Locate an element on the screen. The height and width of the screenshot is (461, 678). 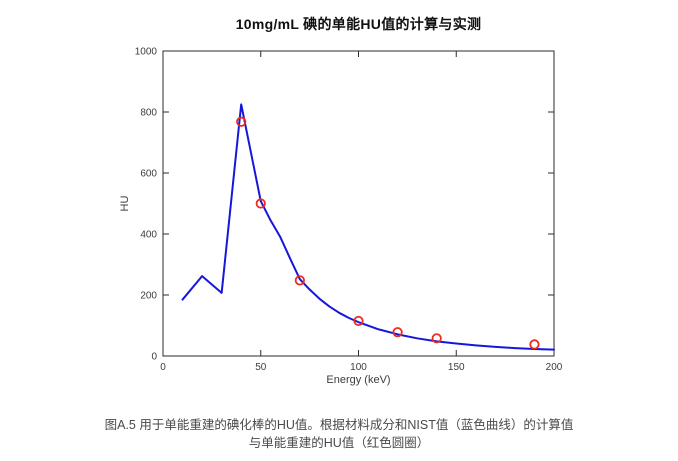
x-axis-label: Energy (keV) is located at coordinates (358, 380).